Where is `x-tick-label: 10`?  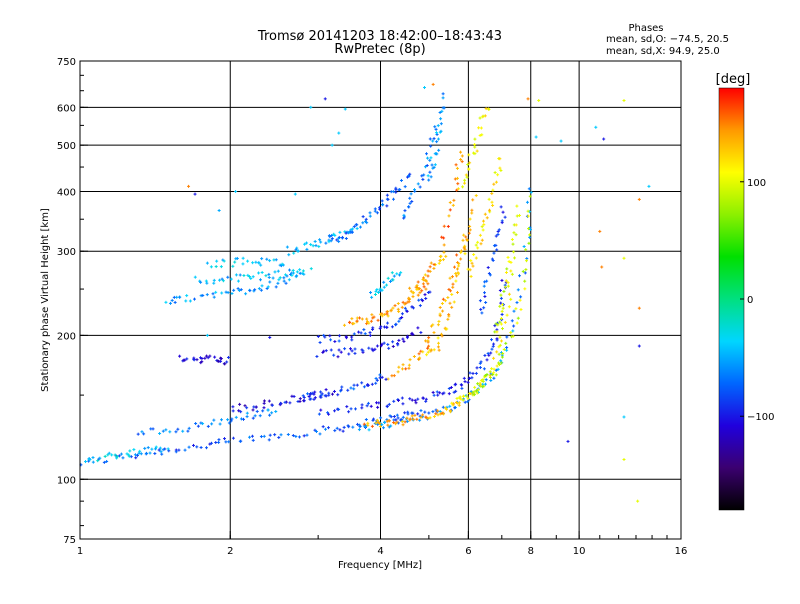 x-tick-label: 10 is located at coordinates (579, 551).